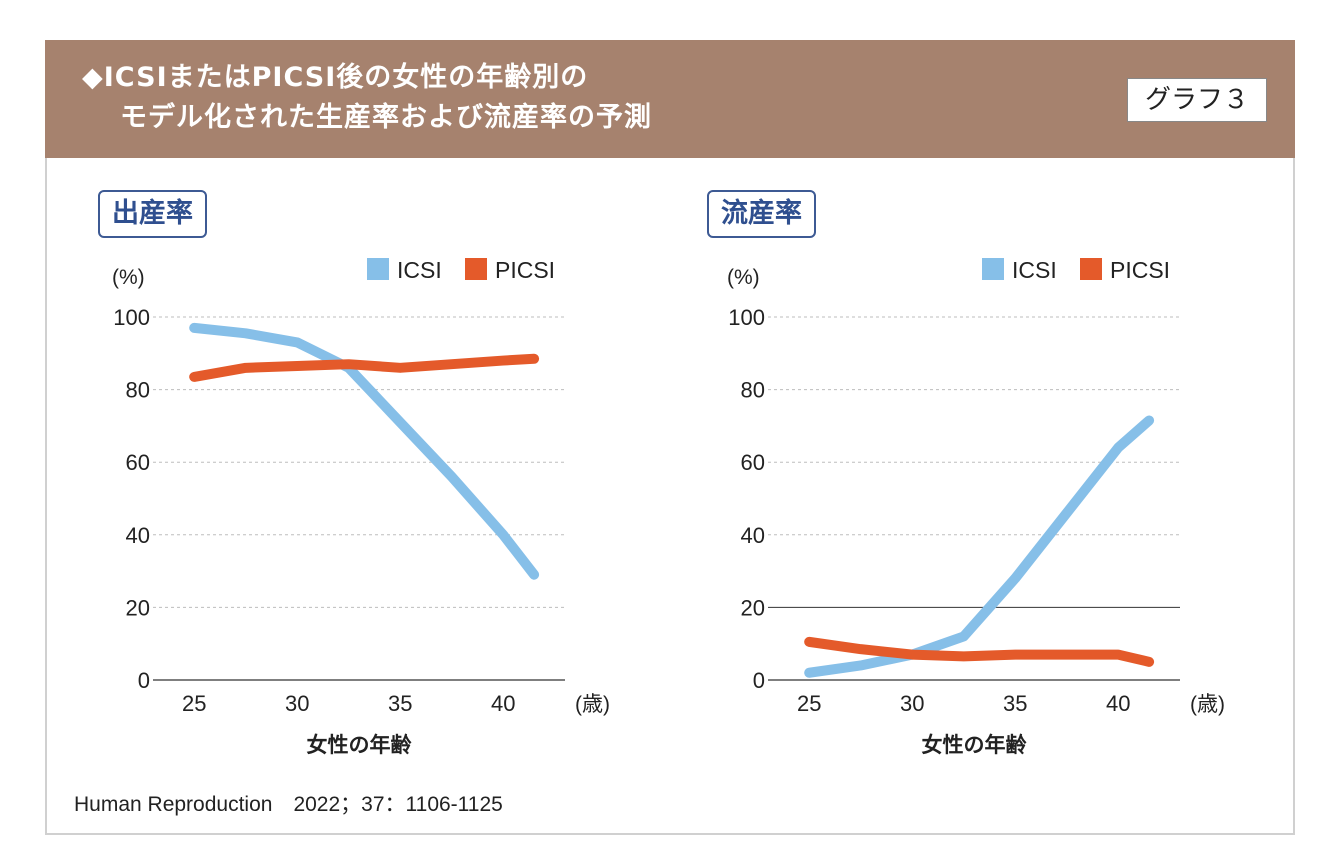 This screenshot has height=866, width=1331. I want to click on title-line-2: モデル化された生産率および流産率の予測, so click(386, 117).